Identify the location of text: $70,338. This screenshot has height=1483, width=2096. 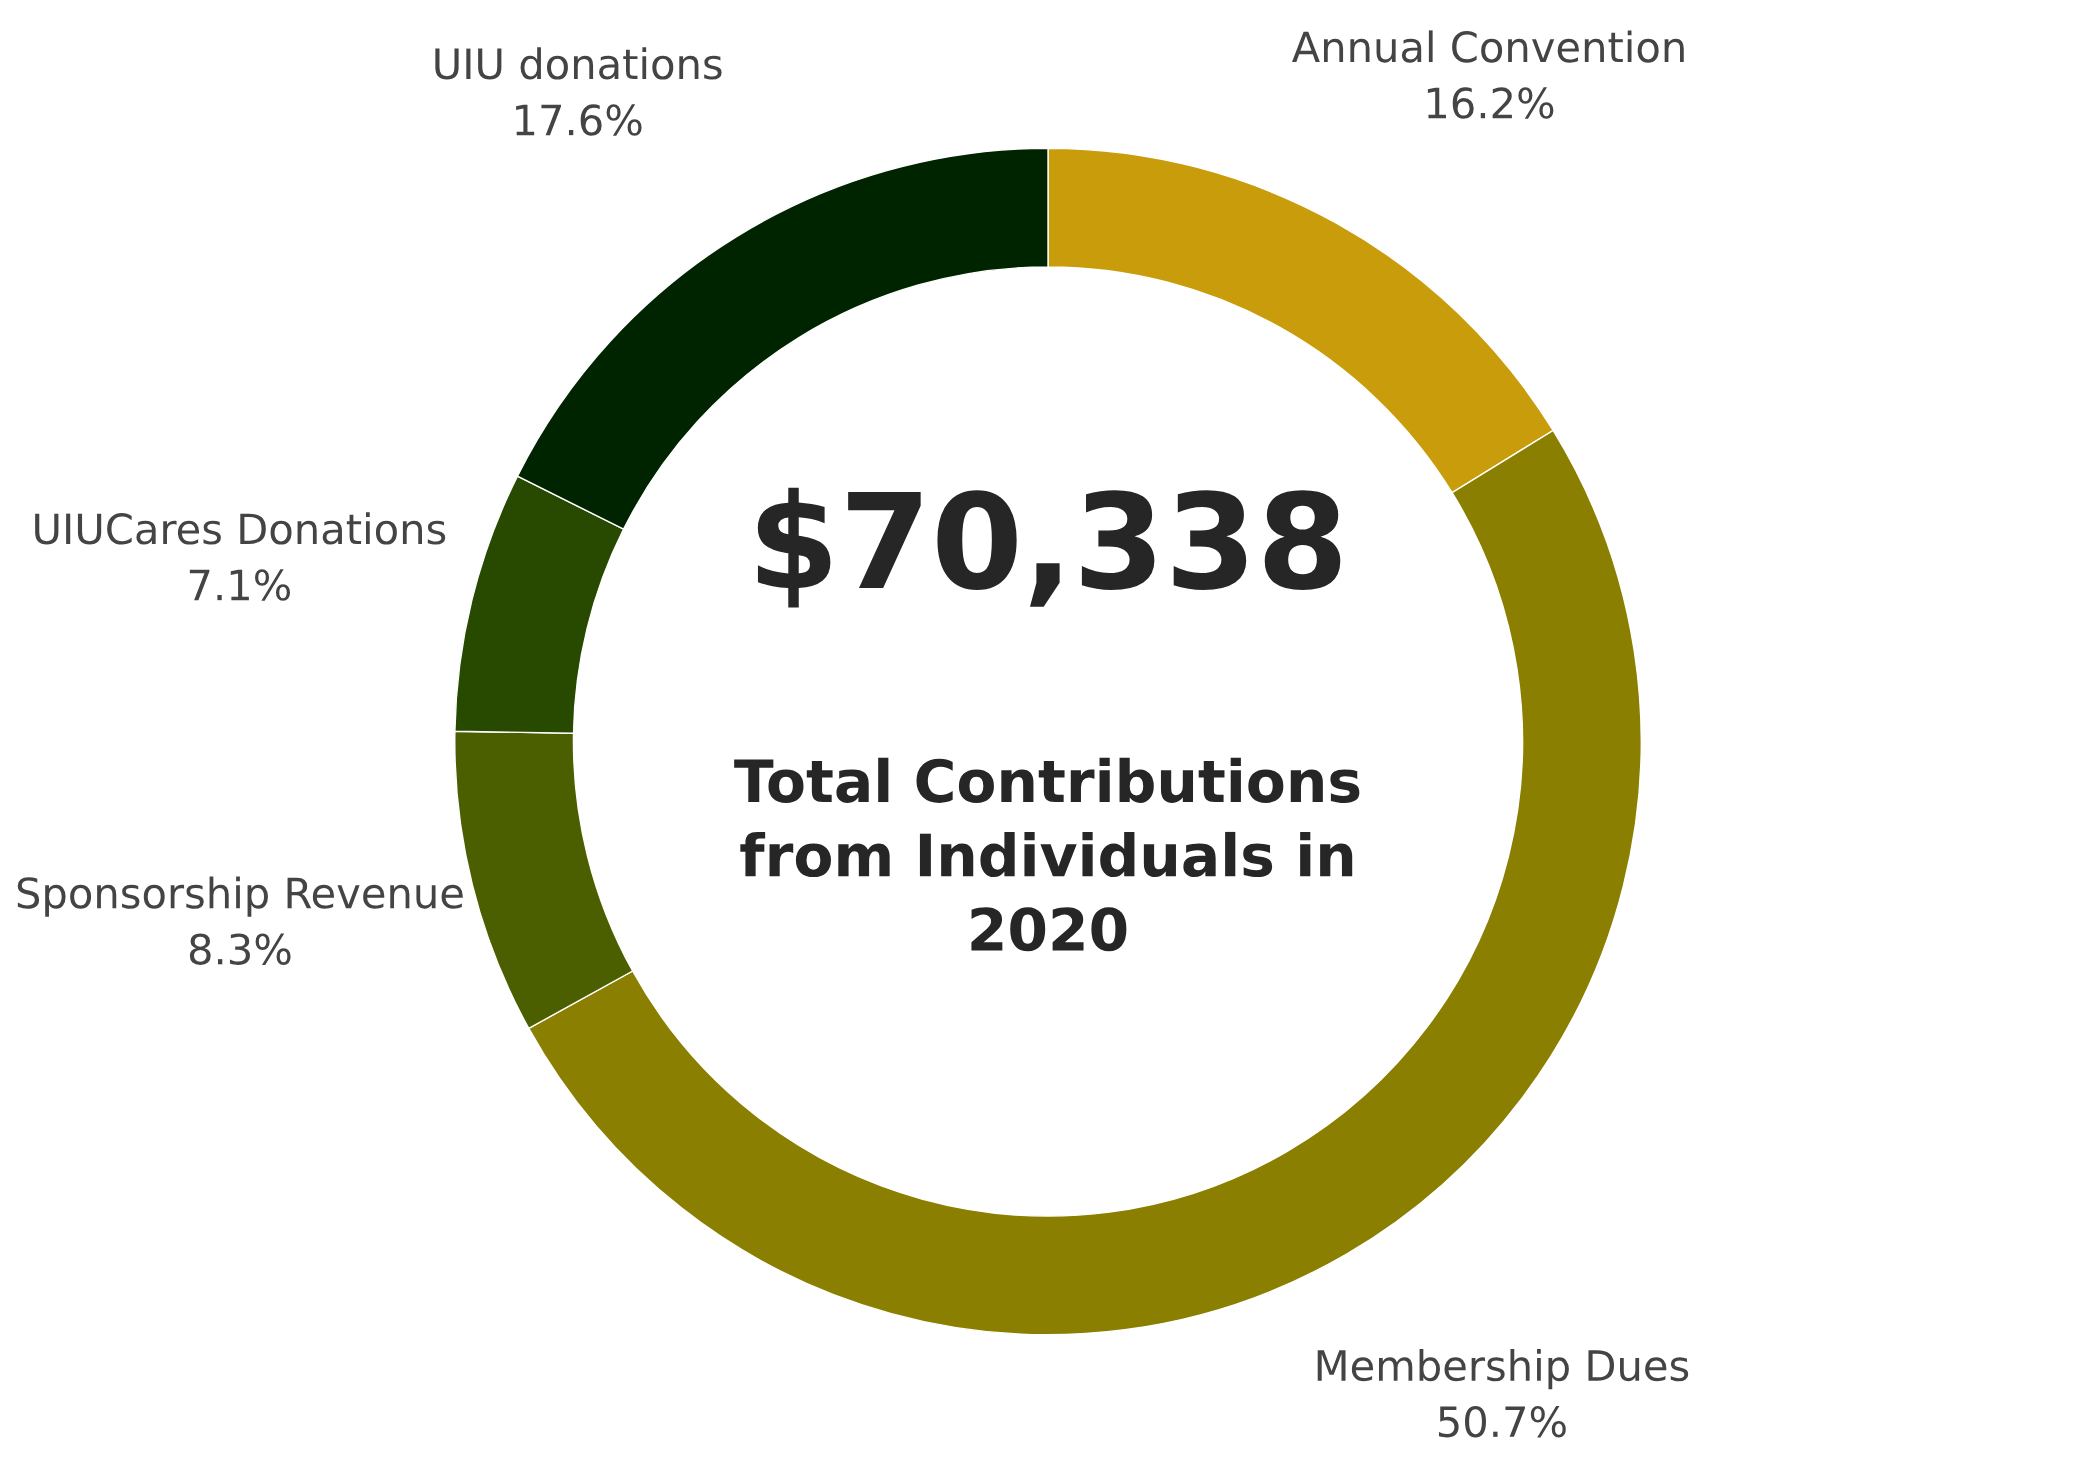
(1049, 547).